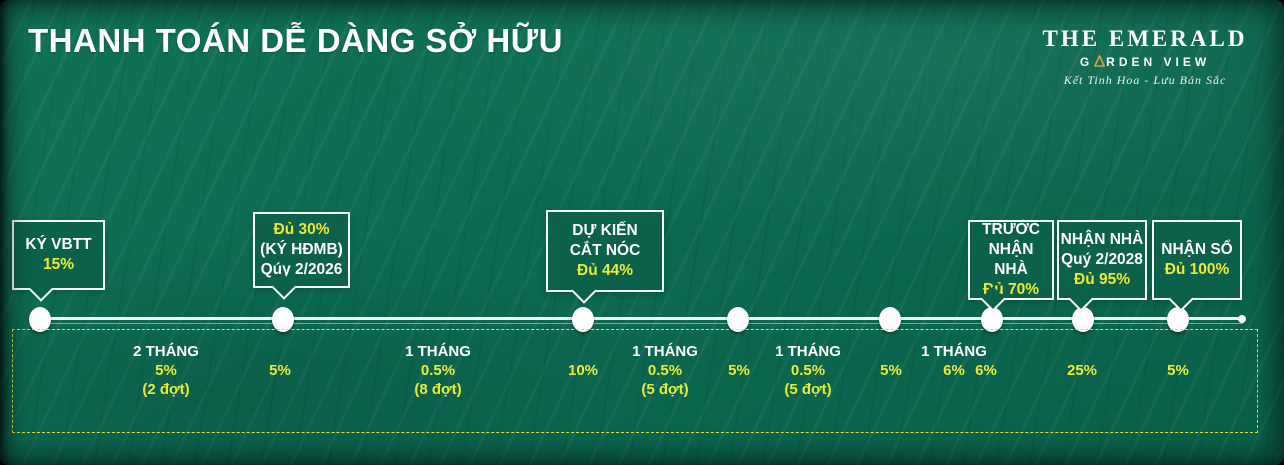 This screenshot has height=465, width=1284. I want to click on payment-group-6: 5%, so click(739, 370).